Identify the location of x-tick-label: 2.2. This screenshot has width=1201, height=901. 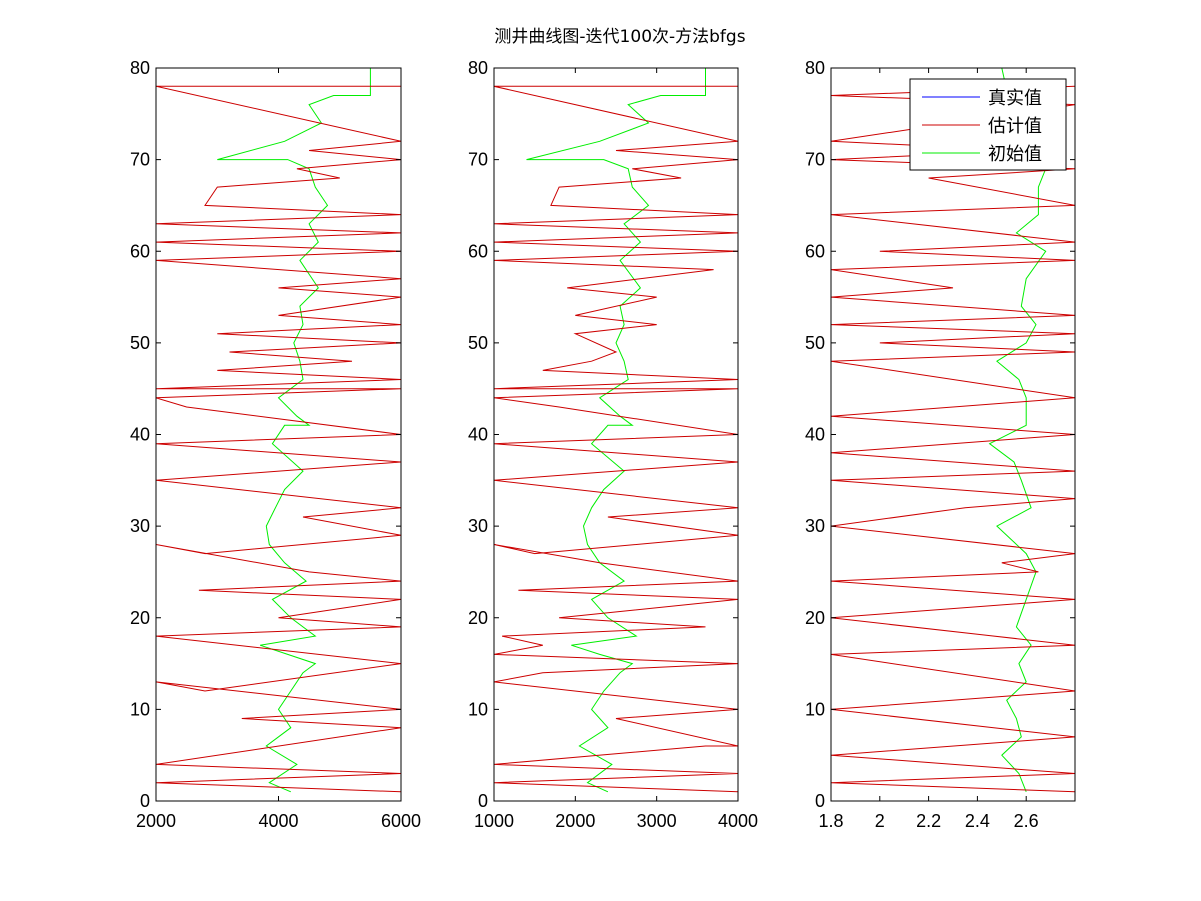
(928, 821).